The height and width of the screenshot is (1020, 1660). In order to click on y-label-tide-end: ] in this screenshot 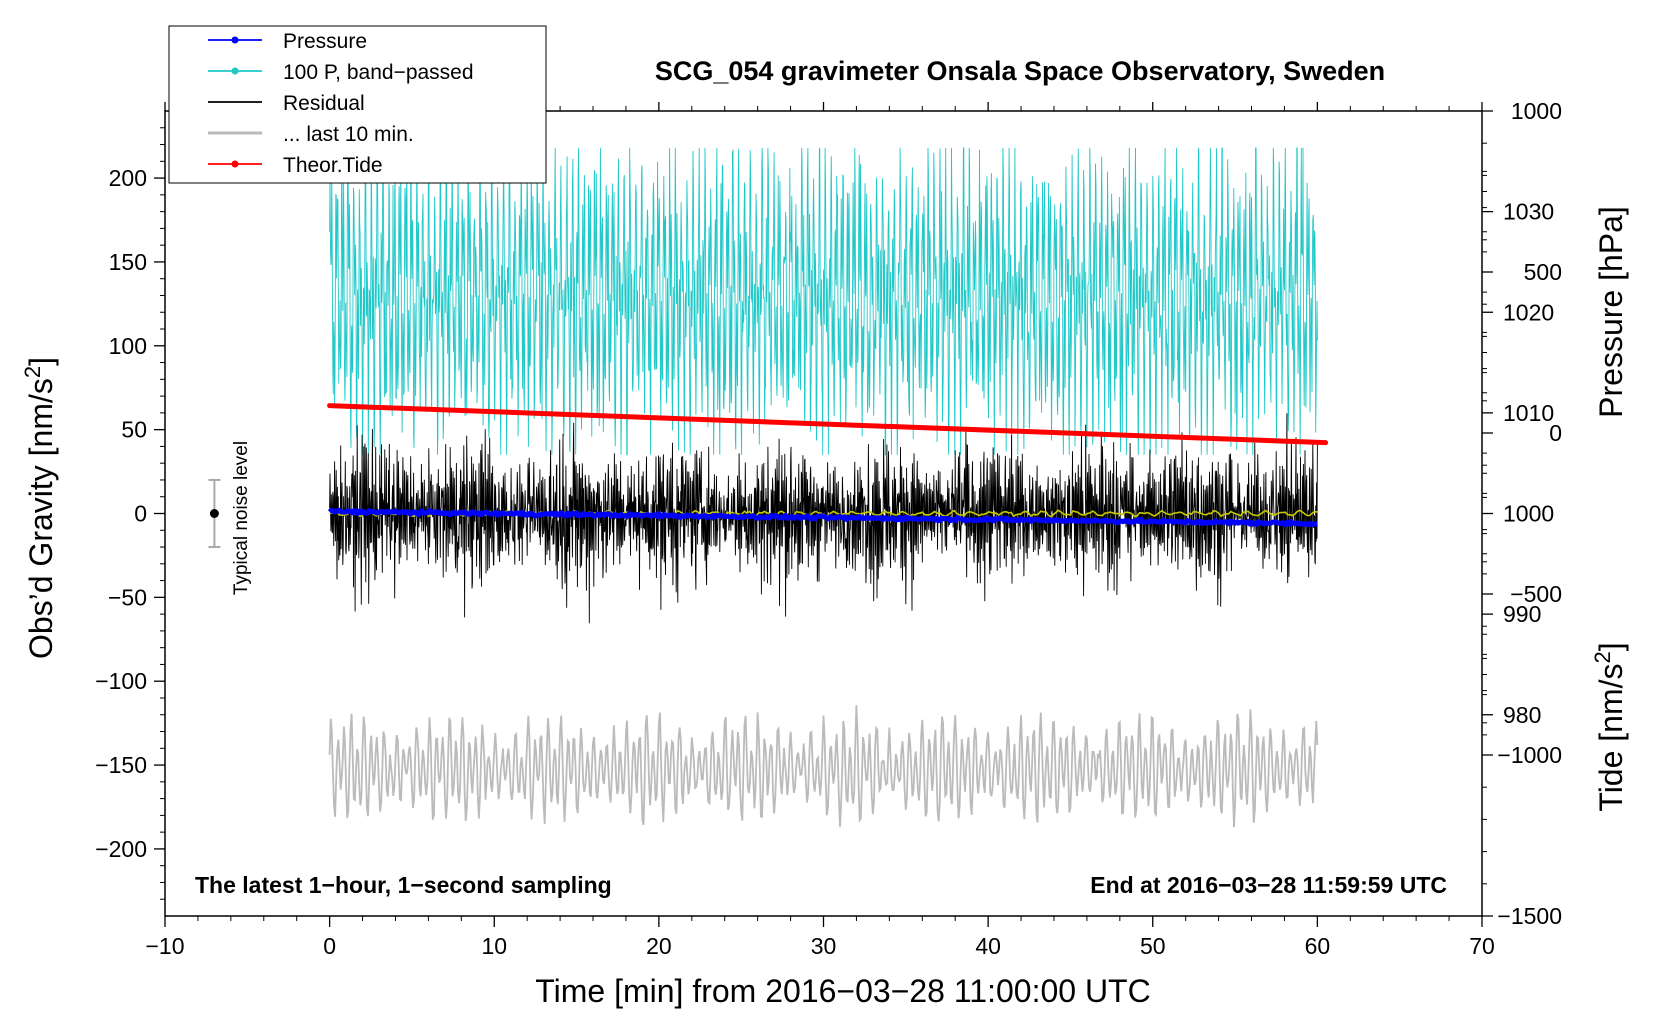, I will do `click(1611, 646)`.